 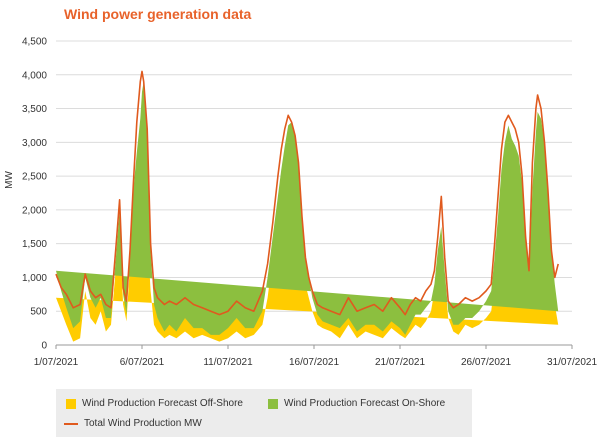 I want to click on legend-label-onshore: Wind Production Forecast On-Shore, so click(x=365, y=403).